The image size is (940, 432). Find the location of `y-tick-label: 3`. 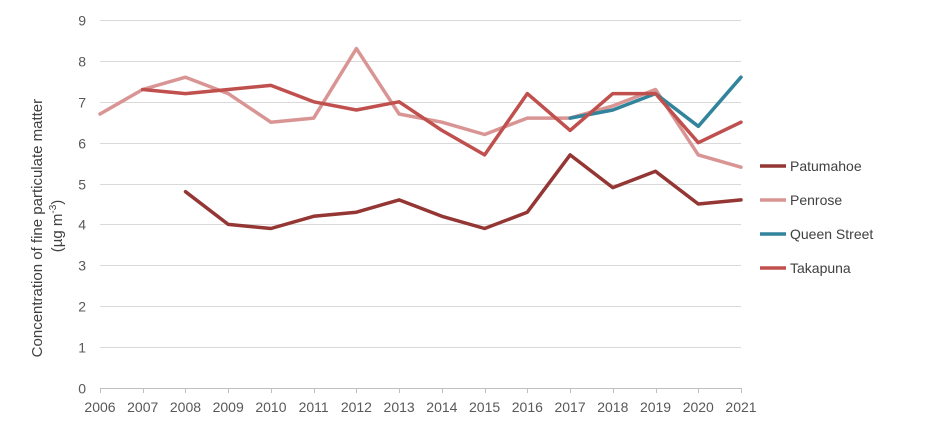

y-tick-label: 3 is located at coordinates (82, 266).